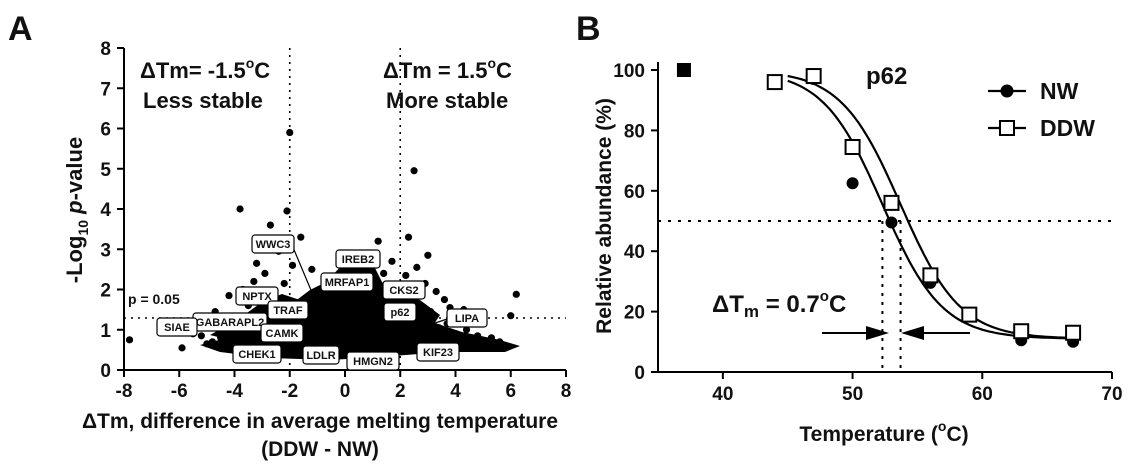 The height and width of the screenshot is (464, 1130). Describe the element at coordinates (467, 319) in the screenshot. I see `svg-text: LIPA` at that location.